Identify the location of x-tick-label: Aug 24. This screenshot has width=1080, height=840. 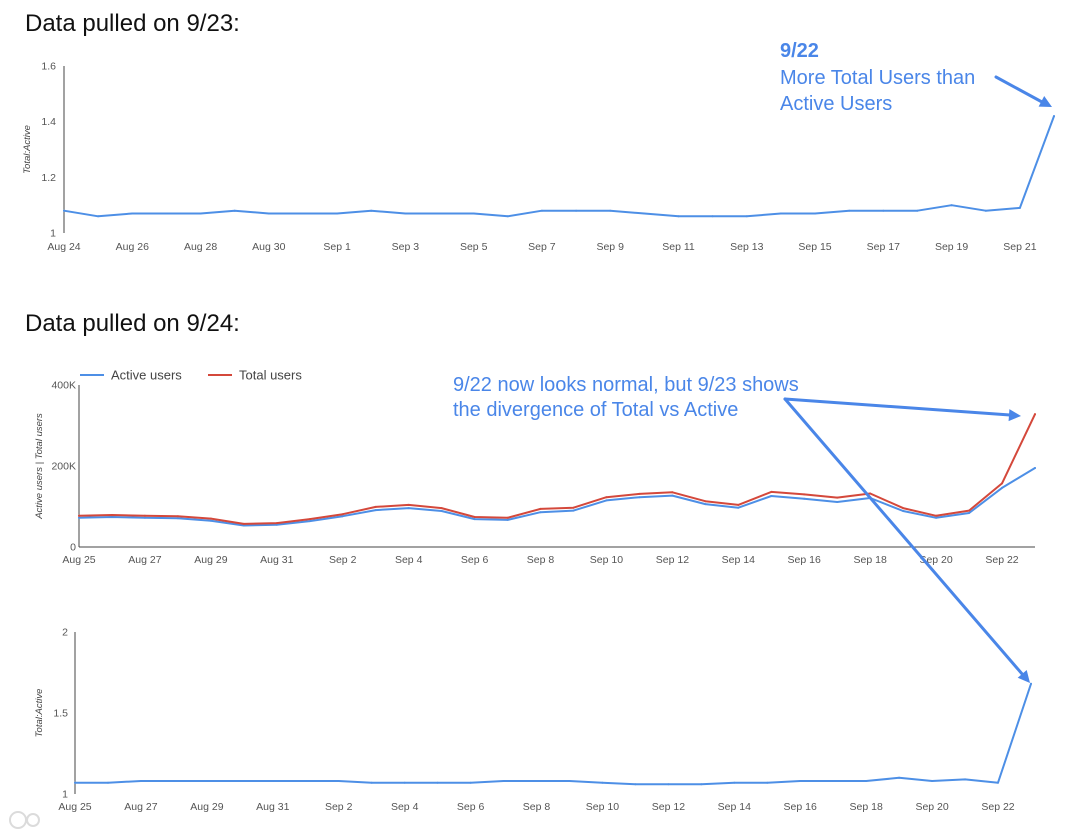
(63, 247).